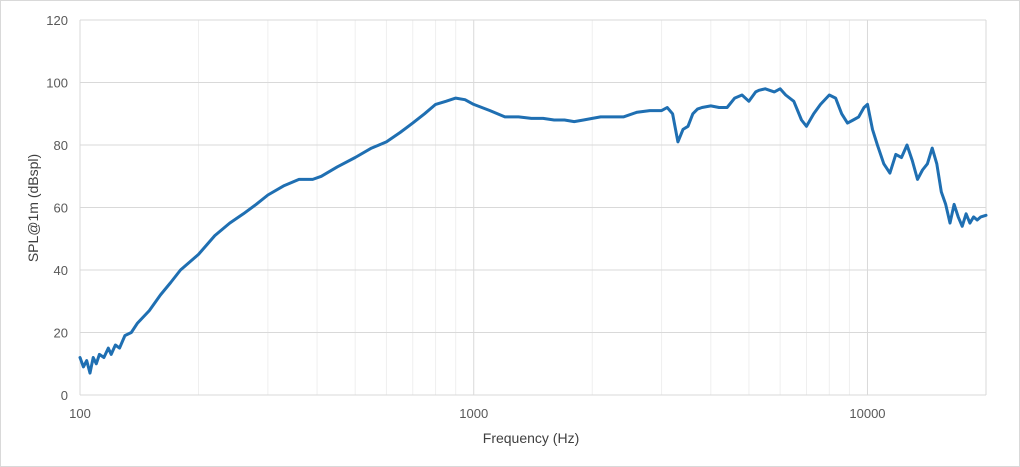 The width and height of the screenshot is (1020, 467). Describe the element at coordinates (33, 208) in the screenshot. I see `y-axis-title: SPL@1m (dBspl)` at that location.